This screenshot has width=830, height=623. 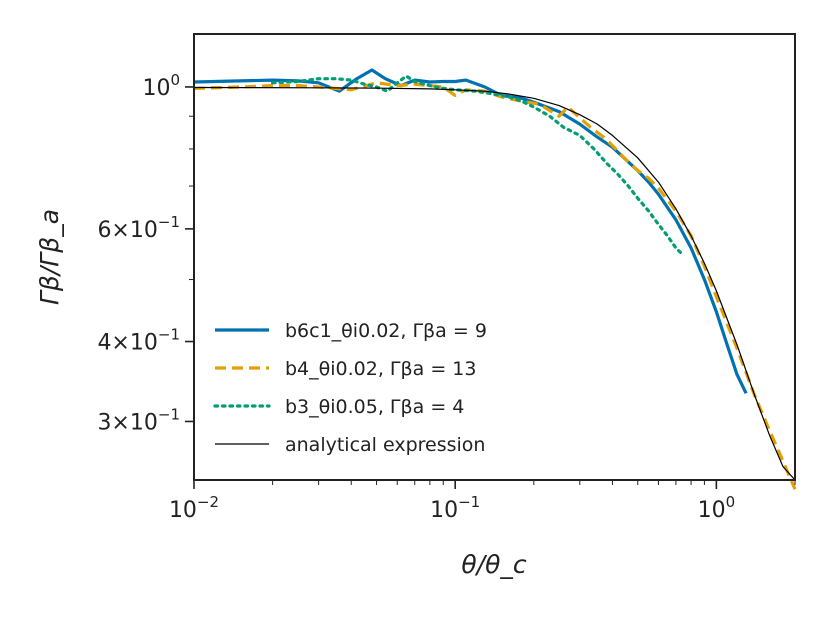 I want to click on y-tick-label: 100, so click(x=161, y=86).